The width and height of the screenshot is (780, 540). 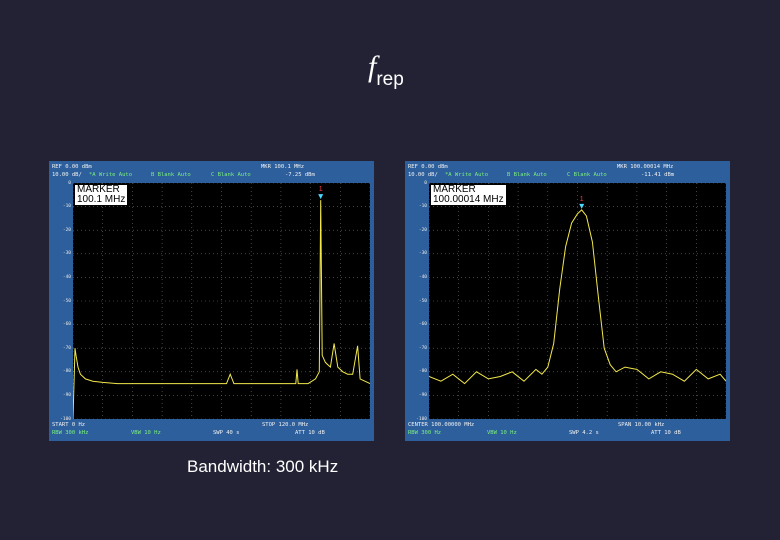 I want to click on title-subscript: rep, so click(x=390, y=79).